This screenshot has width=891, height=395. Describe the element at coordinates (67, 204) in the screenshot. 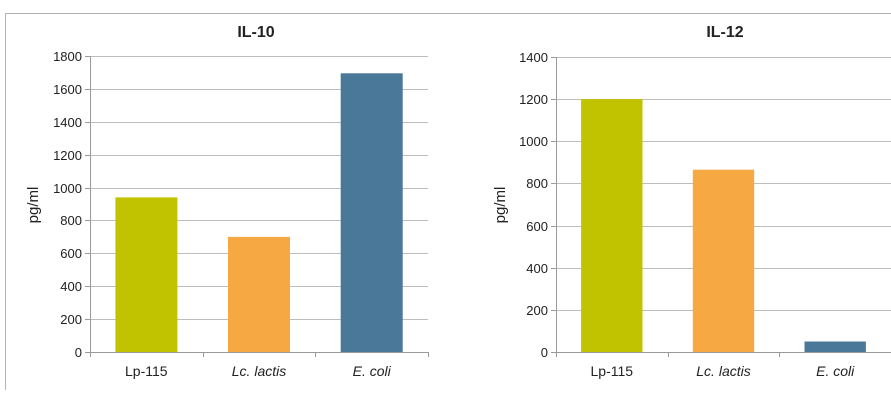

I see `y-ticks: 0 200 400 600 800 1000 1200 1400 1600 1800` at that location.